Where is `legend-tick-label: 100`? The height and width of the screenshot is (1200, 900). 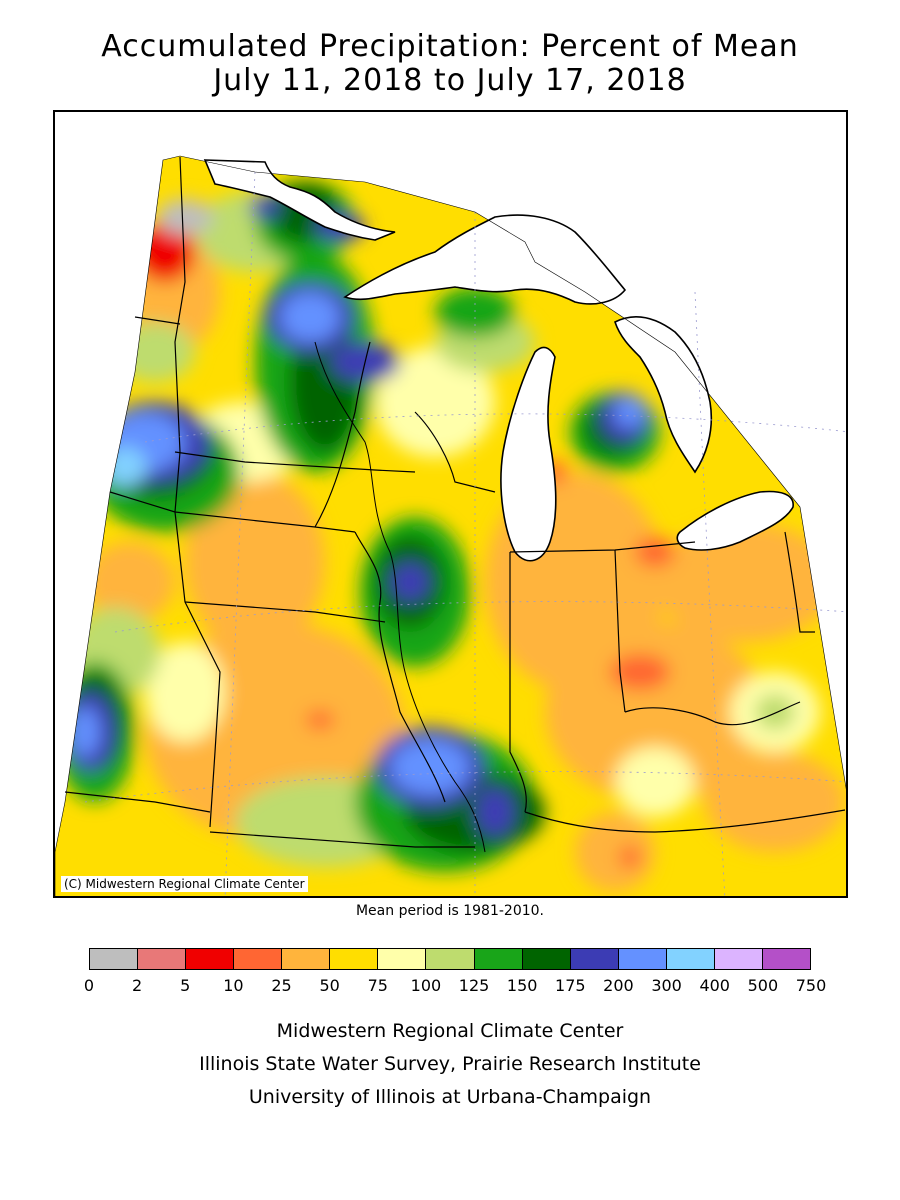
legend-tick-label: 100 is located at coordinates (426, 985).